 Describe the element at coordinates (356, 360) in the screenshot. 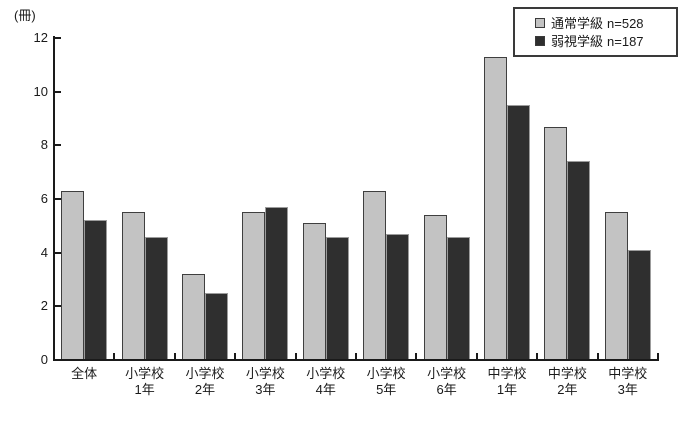

I see `x-axis` at that location.